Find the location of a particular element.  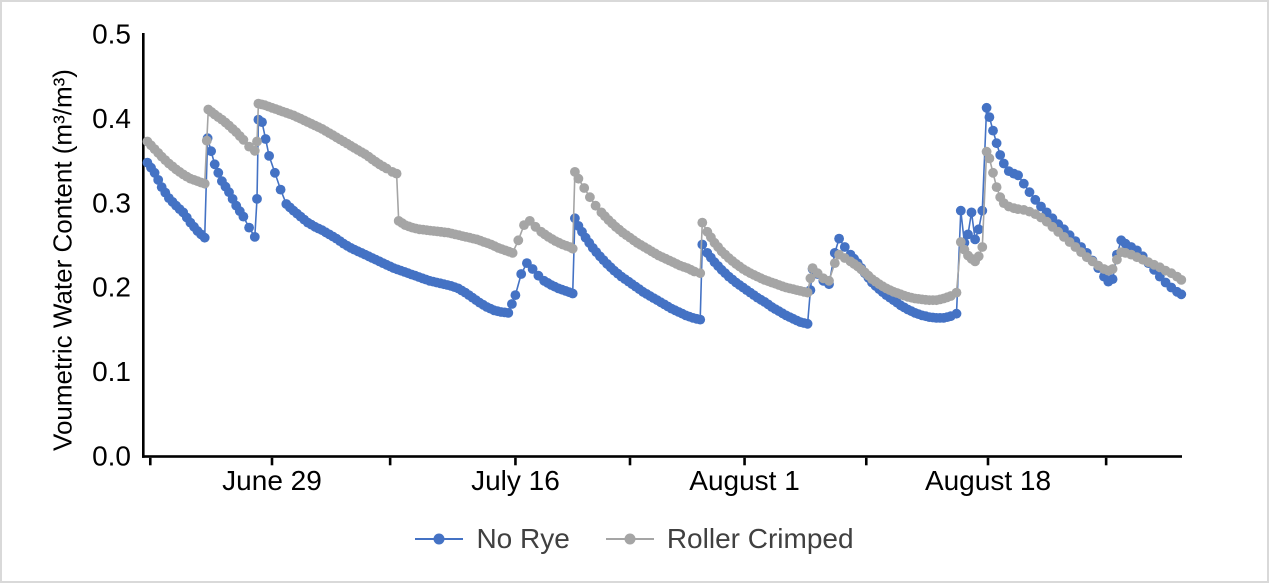

x-tick-label: August 18 is located at coordinates (988, 480).